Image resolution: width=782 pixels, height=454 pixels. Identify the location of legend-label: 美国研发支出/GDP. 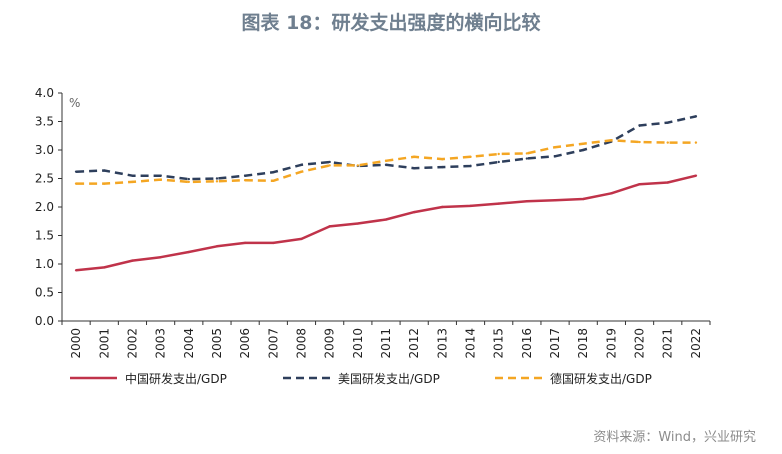
(389, 378).